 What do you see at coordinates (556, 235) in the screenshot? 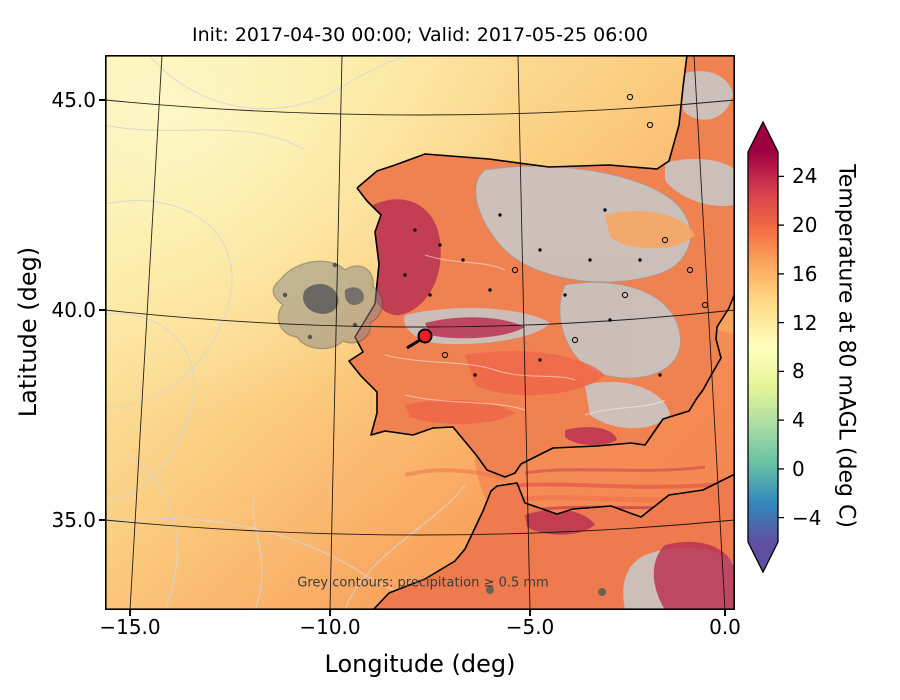
I see `station-dots` at bounding box center [556, 235].